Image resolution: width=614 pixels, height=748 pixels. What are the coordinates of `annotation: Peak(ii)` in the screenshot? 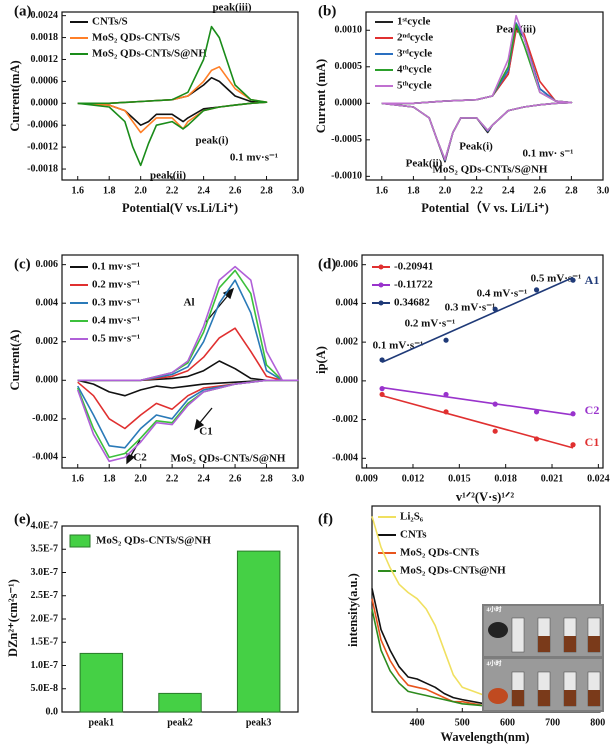 It's located at (424, 164).